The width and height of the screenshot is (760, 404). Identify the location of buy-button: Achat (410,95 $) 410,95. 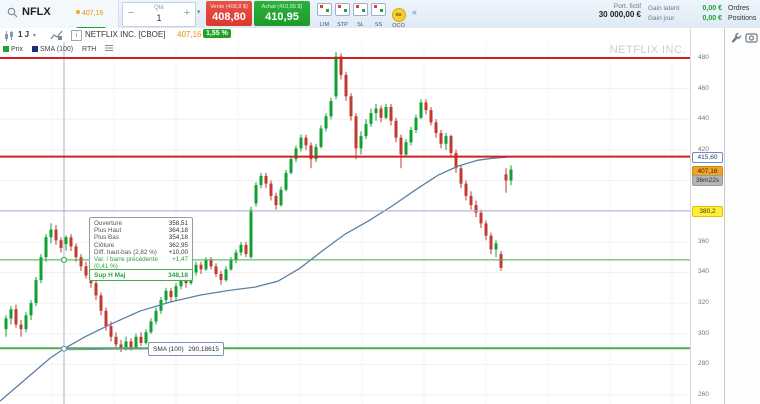
(282, 13).